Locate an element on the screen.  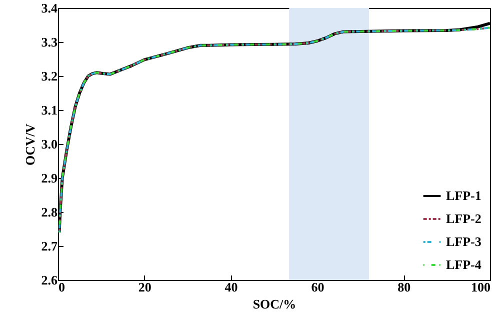
y-axis-title: OCV/V is located at coordinates (30, 144).